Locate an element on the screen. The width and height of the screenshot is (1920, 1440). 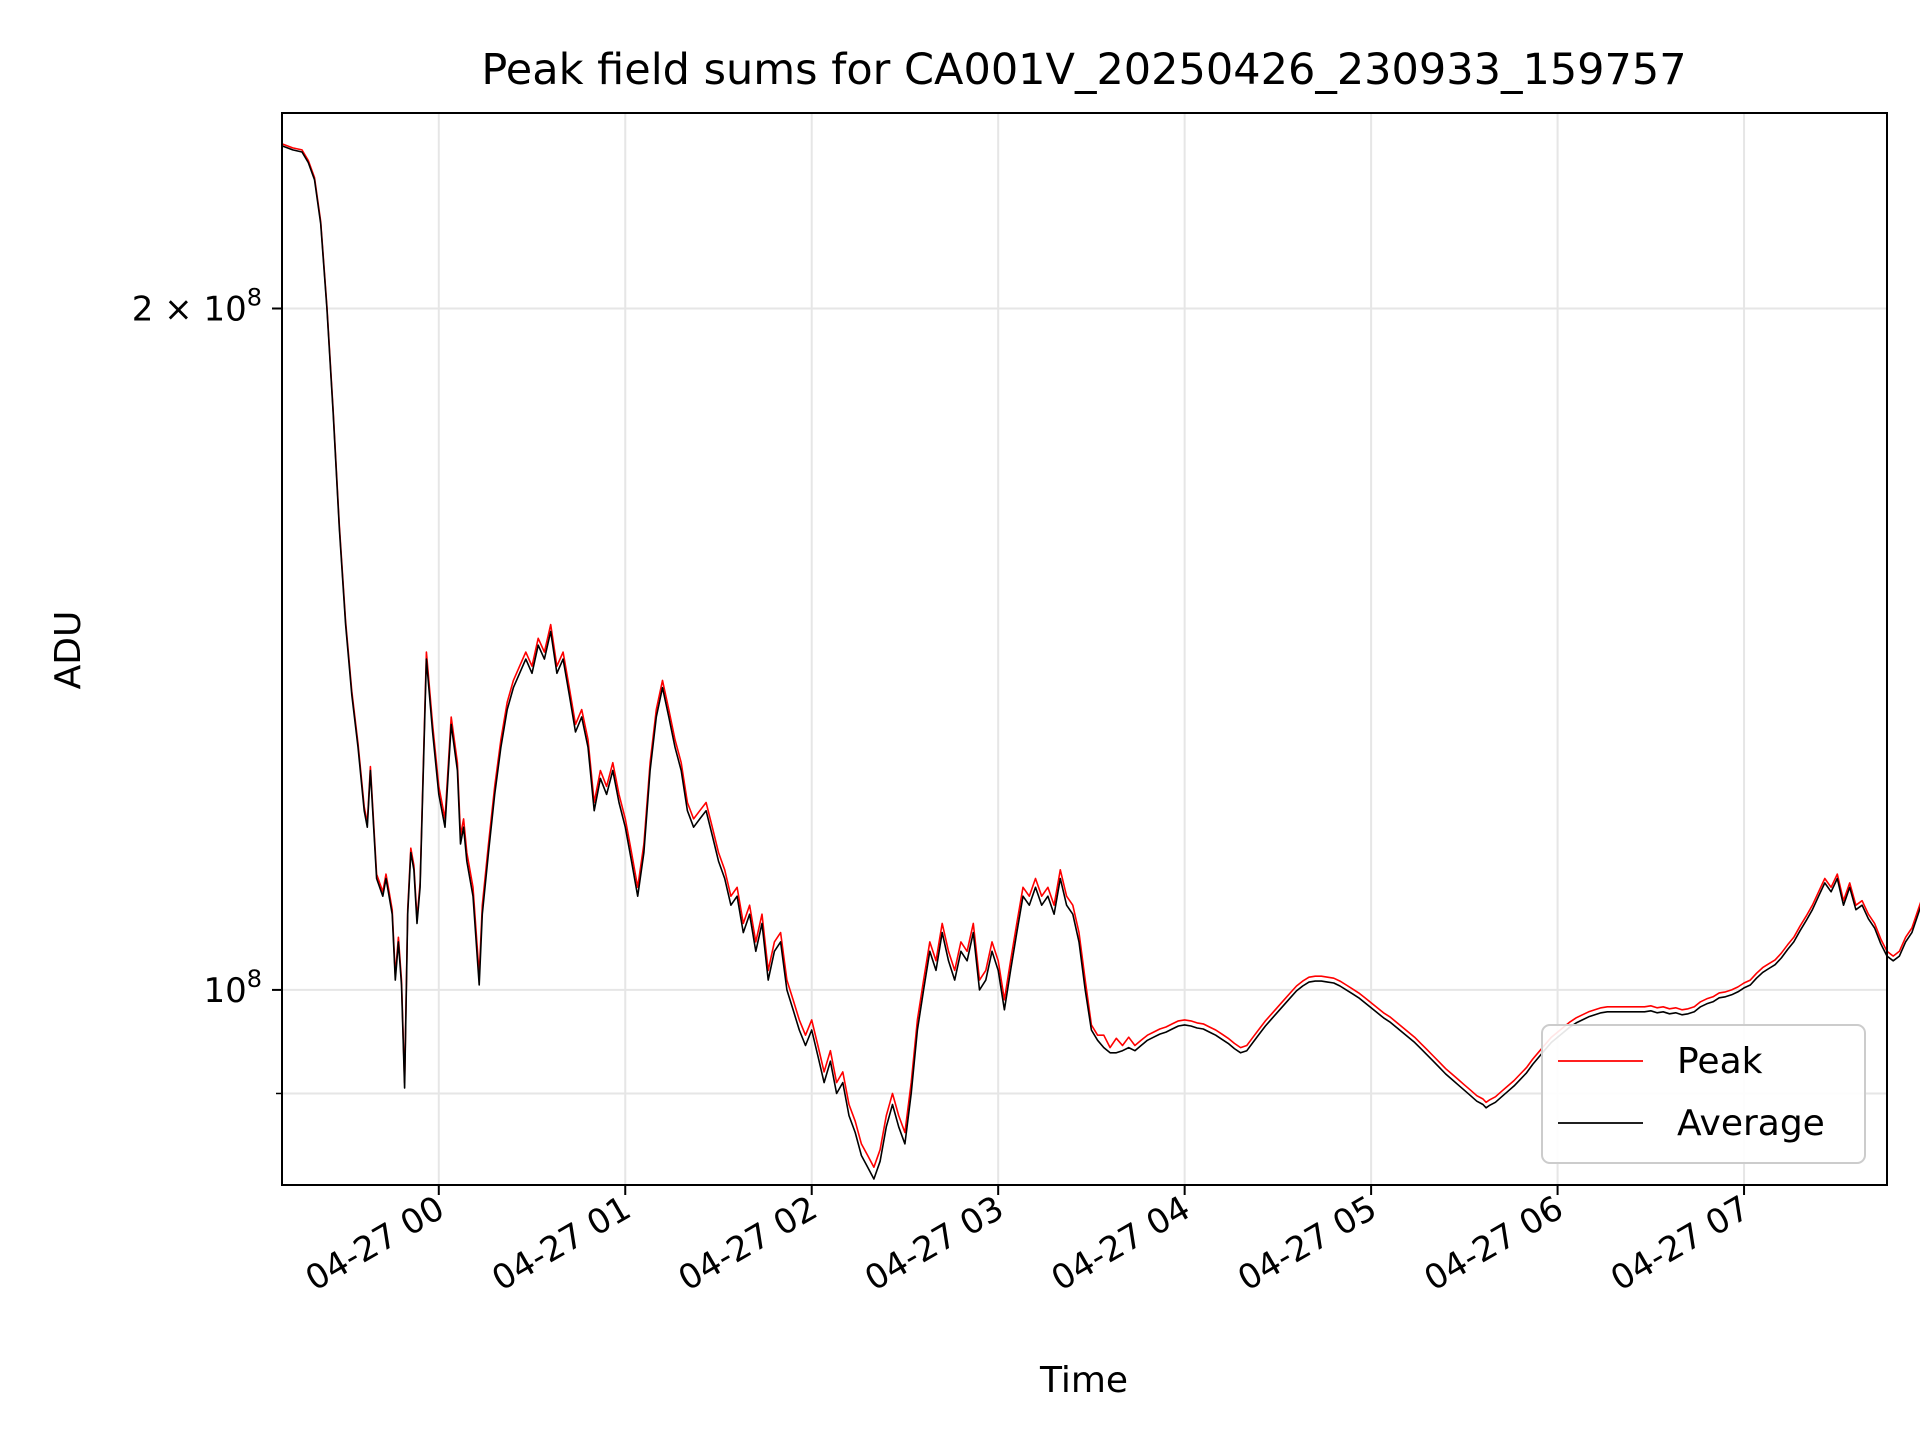
legend-box is located at coordinates (1703, 1094).